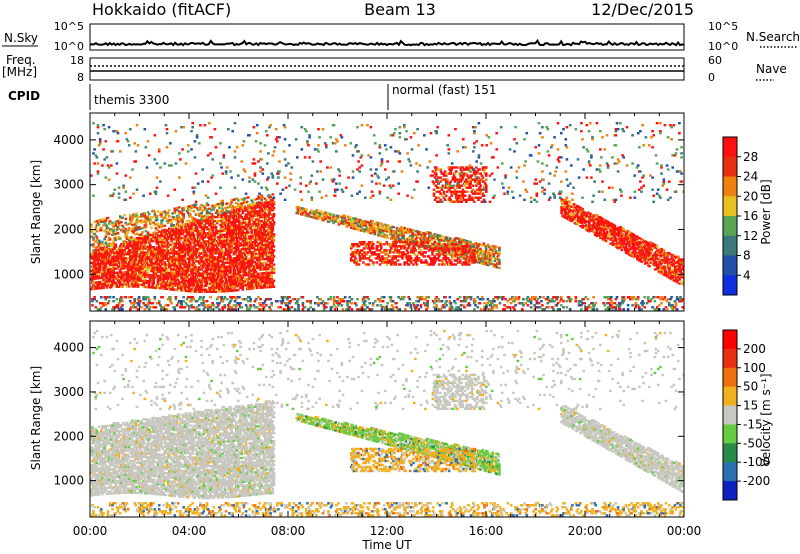 This screenshot has width=800, height=554. I want to click on nsky-panel, so click(387, 37).